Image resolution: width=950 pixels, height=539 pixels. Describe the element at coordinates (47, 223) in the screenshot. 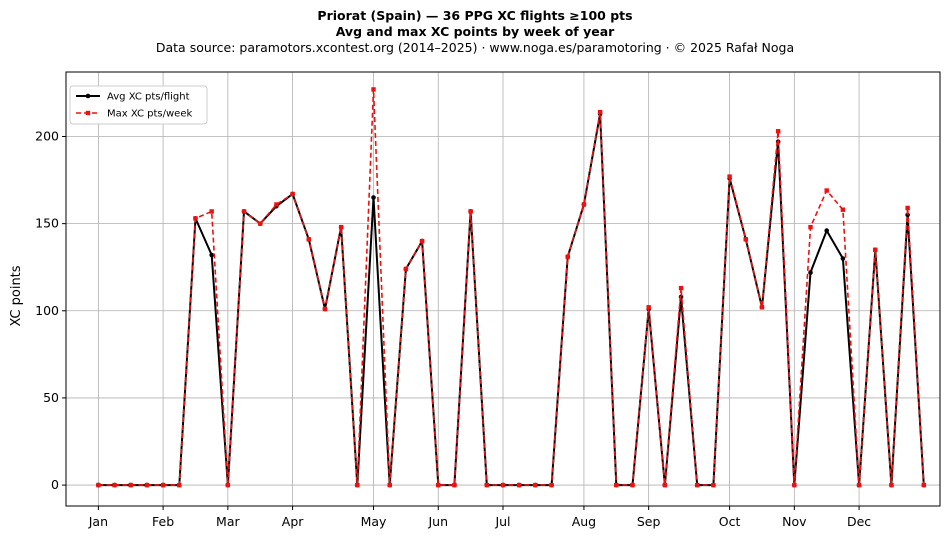

I see `y-tick-label: 150` at that location.